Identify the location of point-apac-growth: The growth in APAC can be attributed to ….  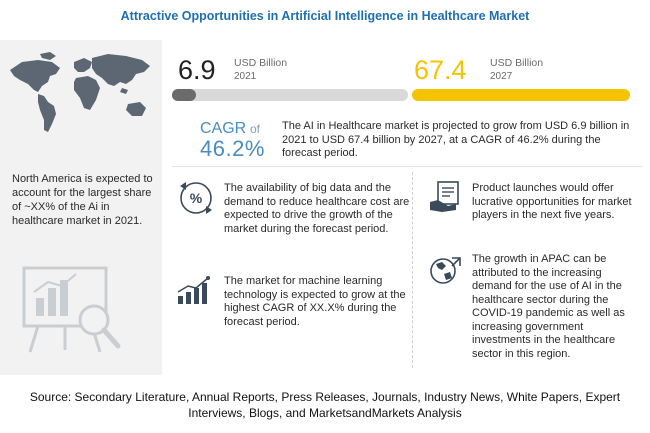
(548, 306).